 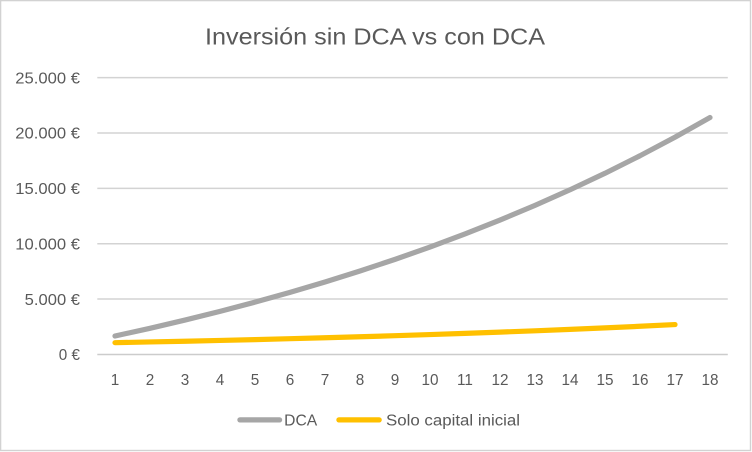 What do you see at coordinates (375, 37) in the screenshot?
I see `svg-text: Inversión sin DCA vs con DCA` at bounding box center [375, 37].